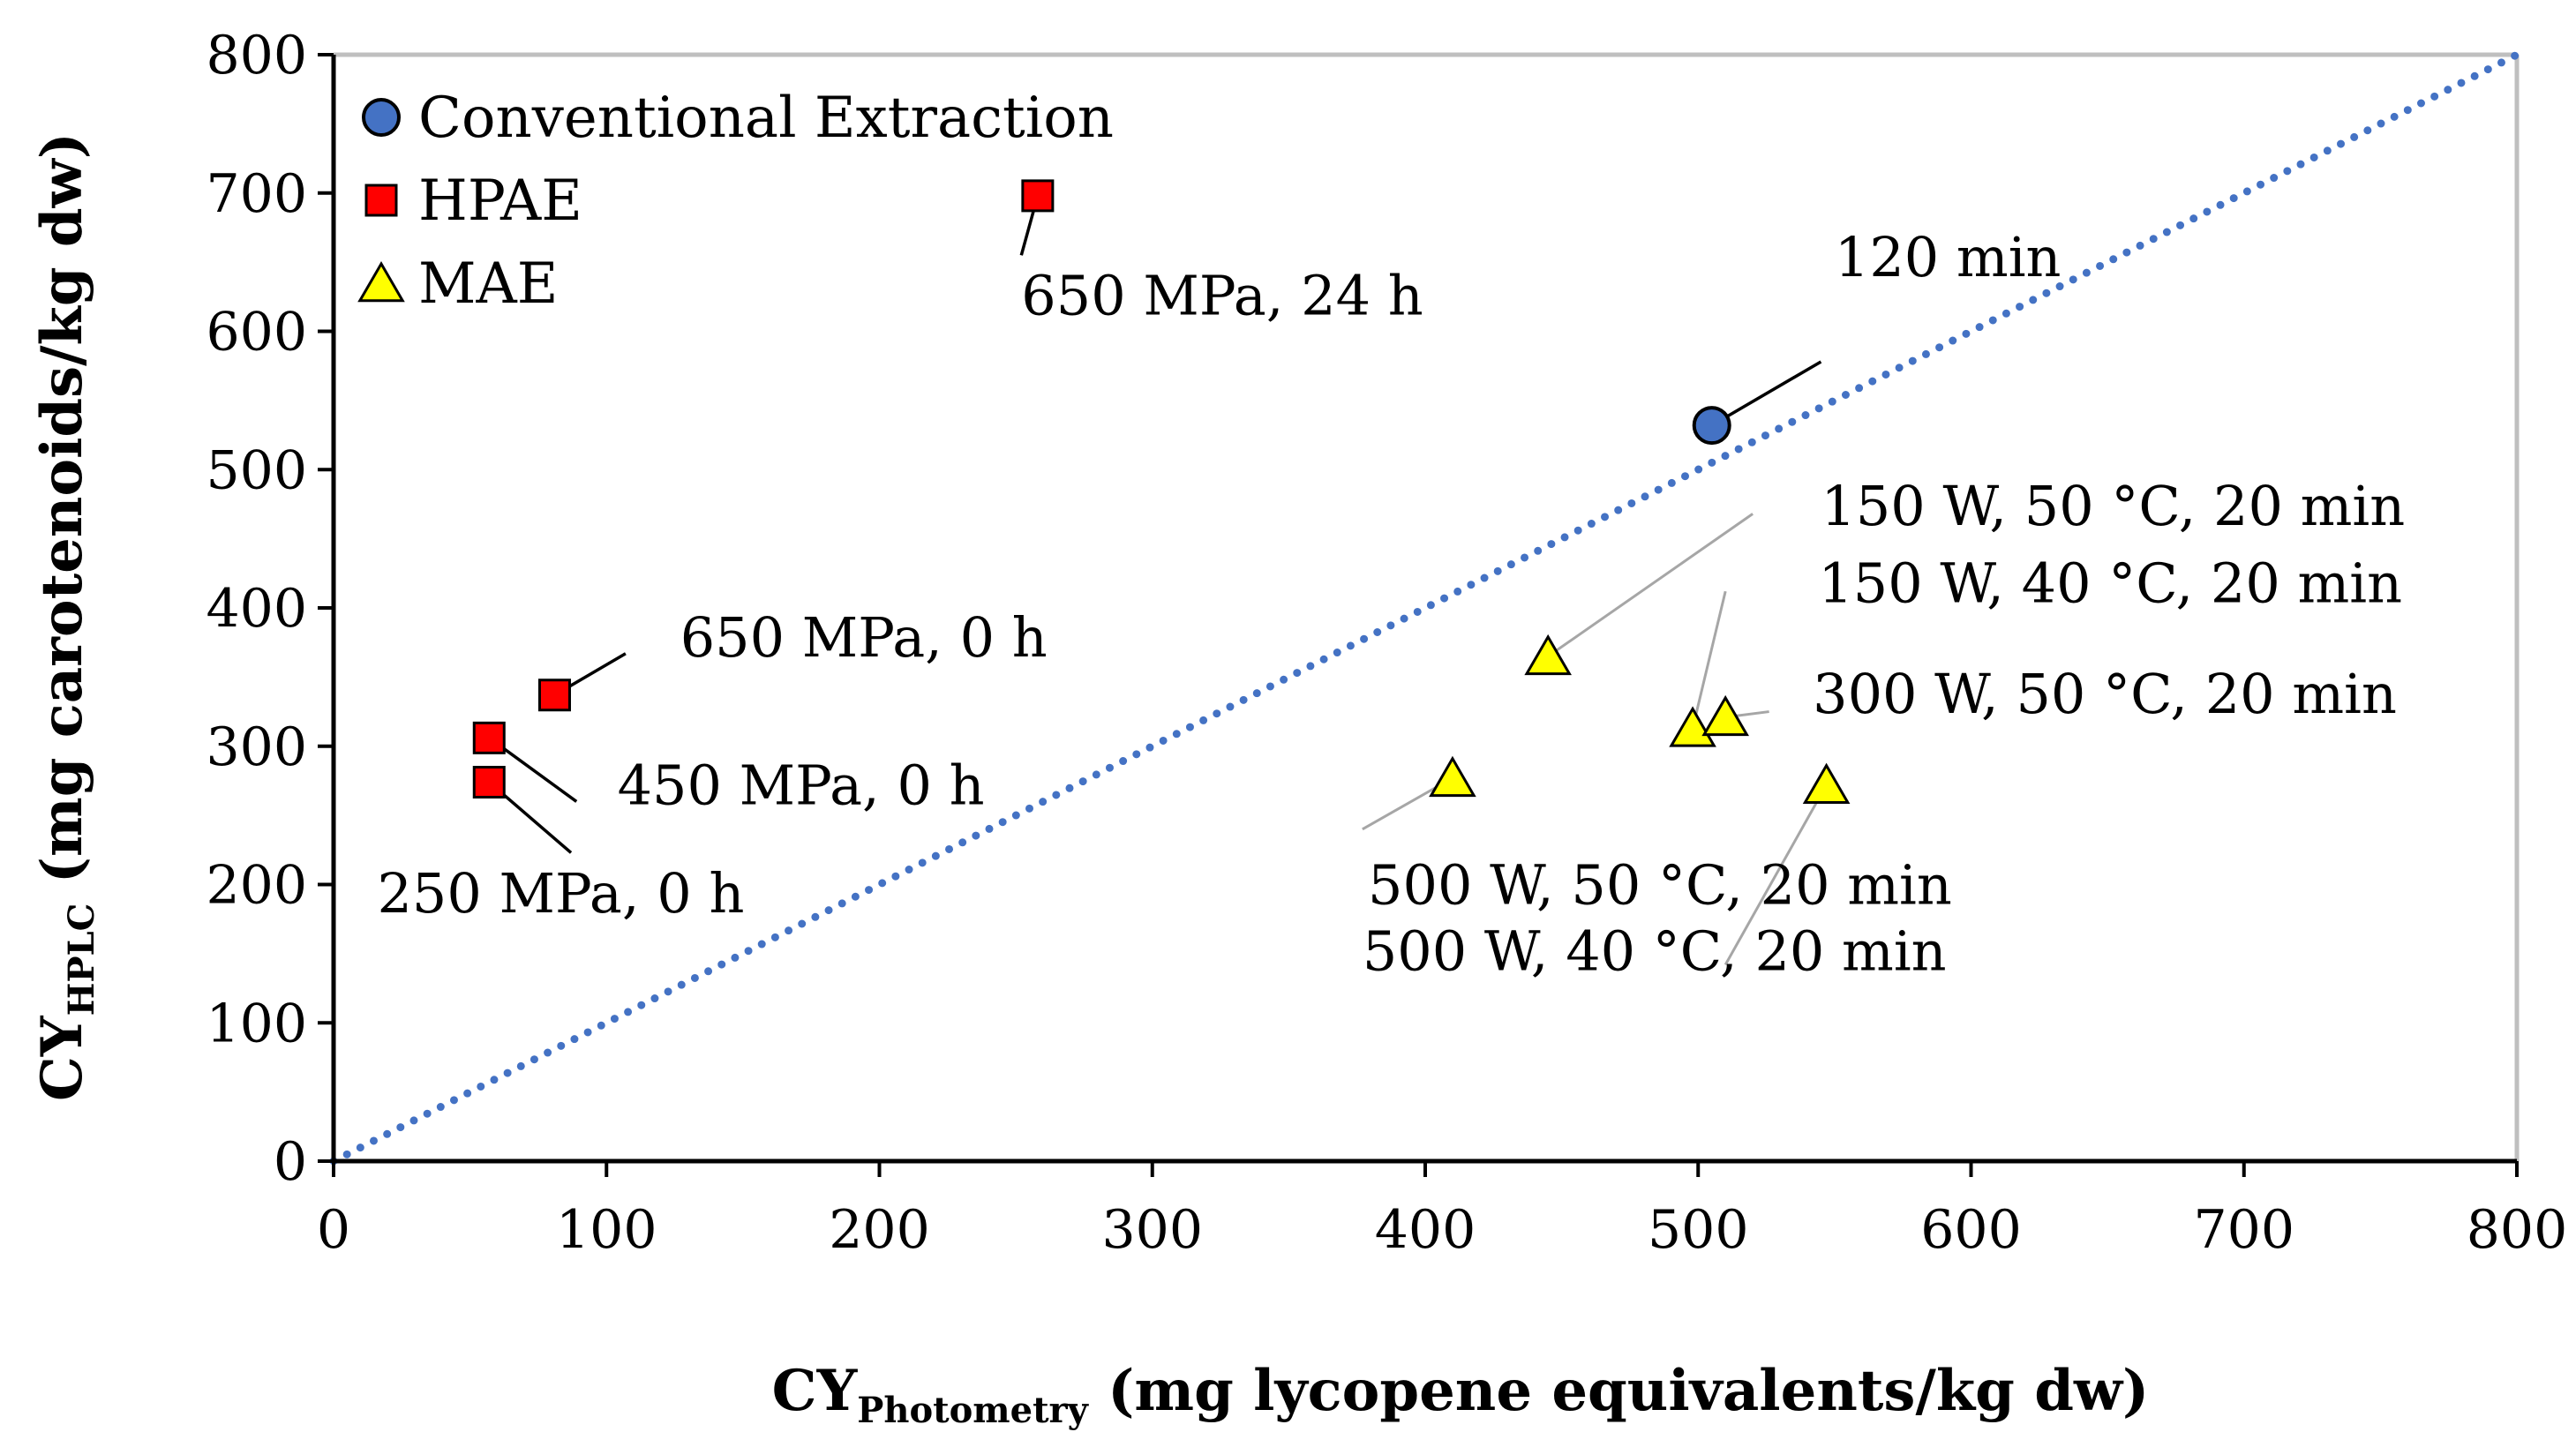  I want to click on y-tick-label: 100, so click(256, 1024).